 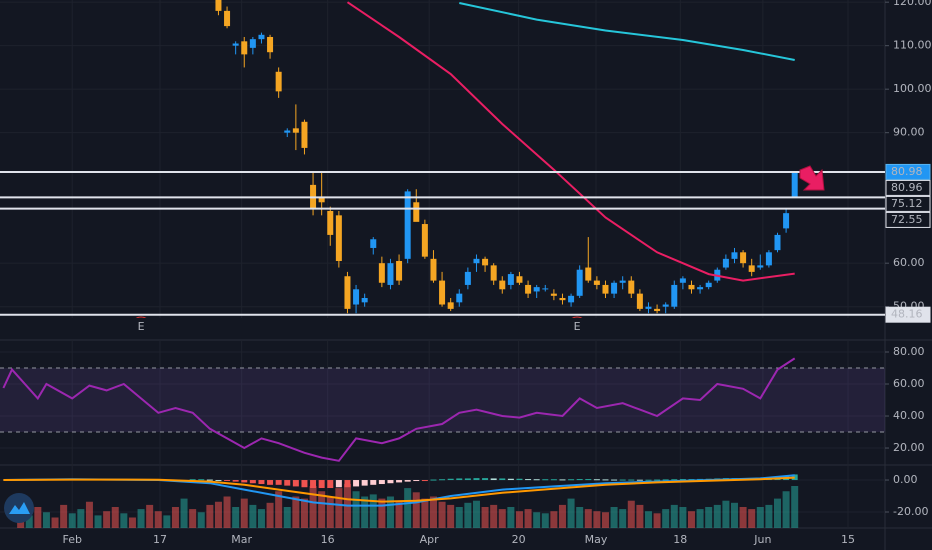 What do you see at coordinates (909, 262) in the screenshot?
I see `y-tick-label: 60.00` at bounding box center [909, 262].